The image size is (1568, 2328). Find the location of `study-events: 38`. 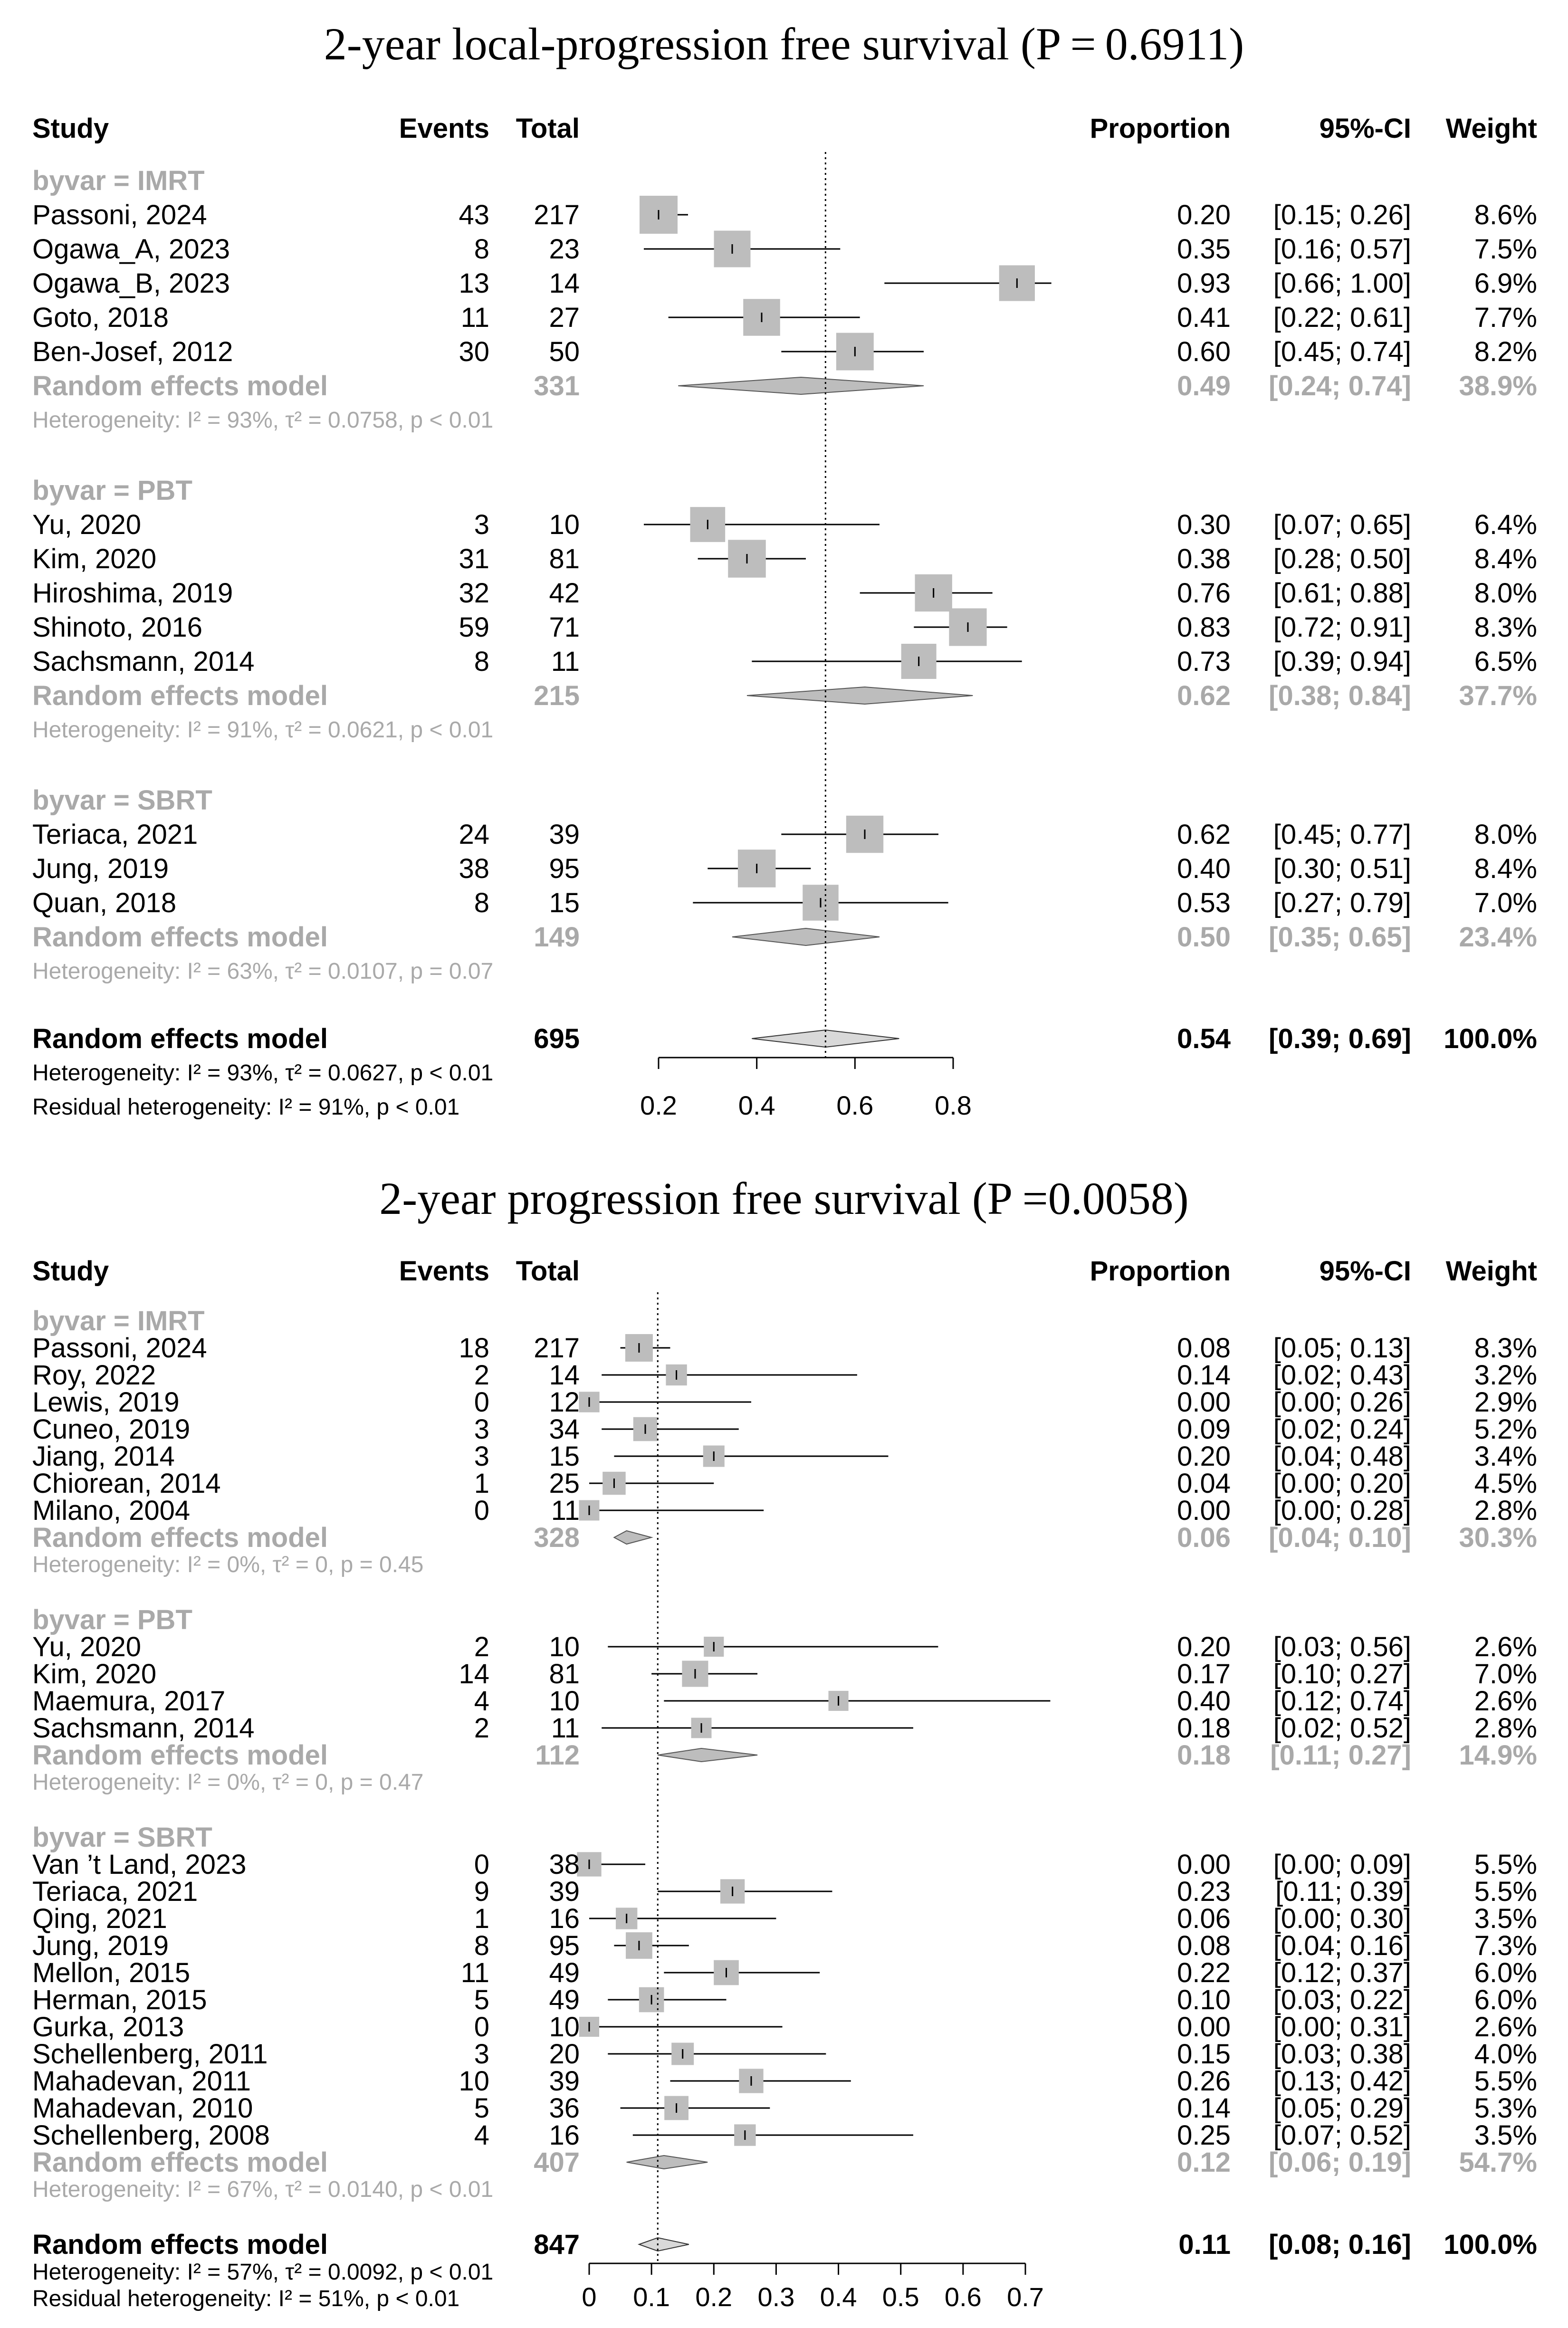

study-events: 38 is located at coordinates (474, 868).